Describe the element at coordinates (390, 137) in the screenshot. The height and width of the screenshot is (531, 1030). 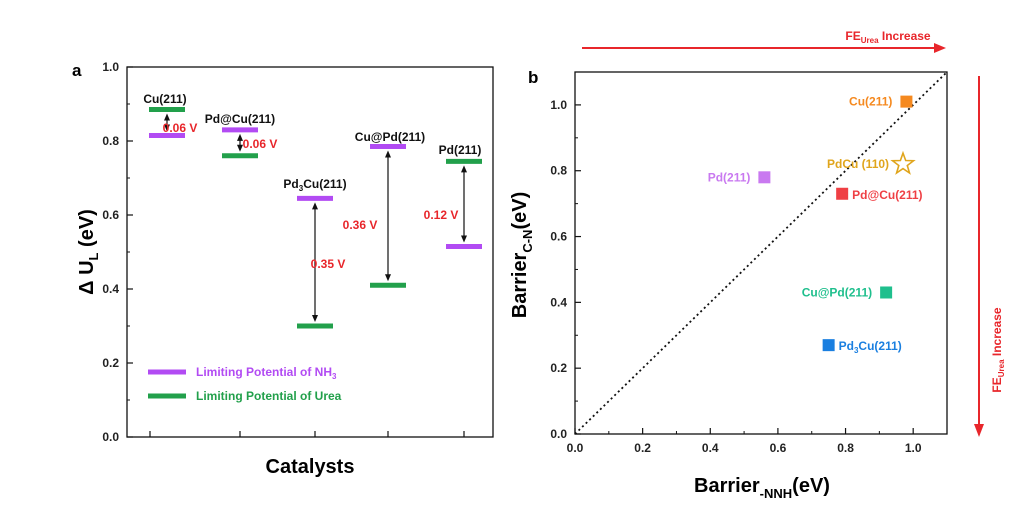
I see `catalyst-label: Cu@Pd(211)` at that location.